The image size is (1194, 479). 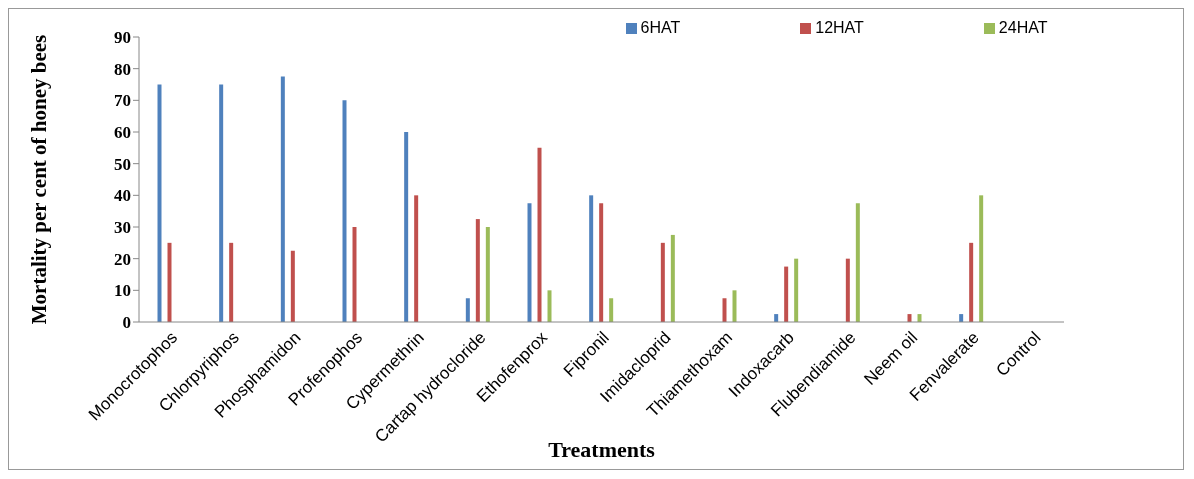 I want to click on y-tick-label: 30, so click(x=122, y=228).